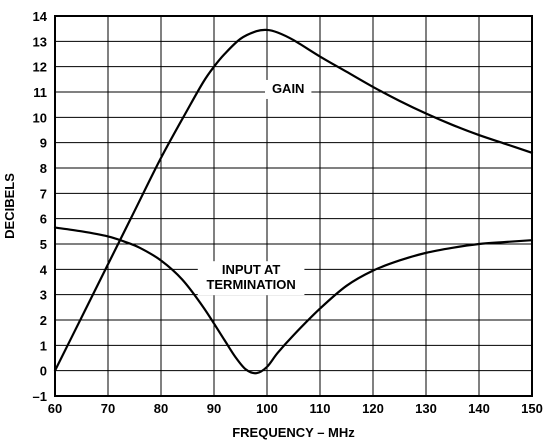 Image resolution: width=546 pixels, height=442 pixels. I want to click on y-tick-label: 6, so click(43, 219).